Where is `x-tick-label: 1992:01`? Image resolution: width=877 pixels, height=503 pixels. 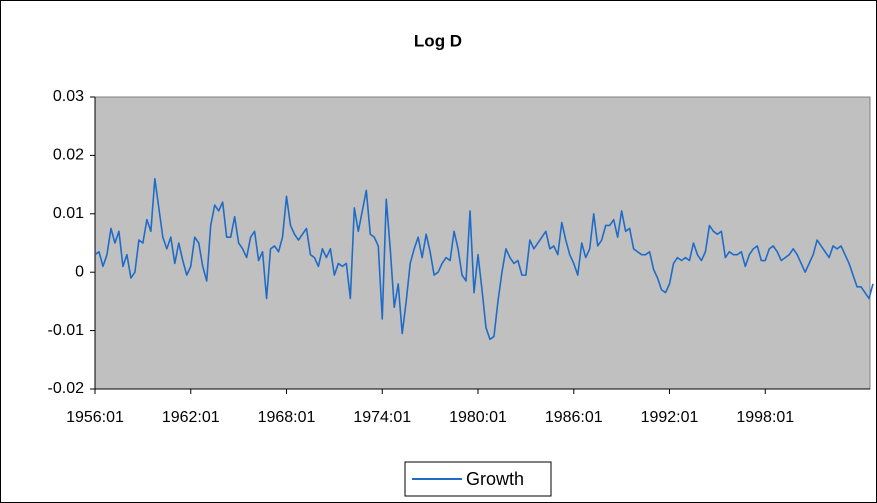 x-tick-label: 1992:01 is located at coordinates (670, 417).